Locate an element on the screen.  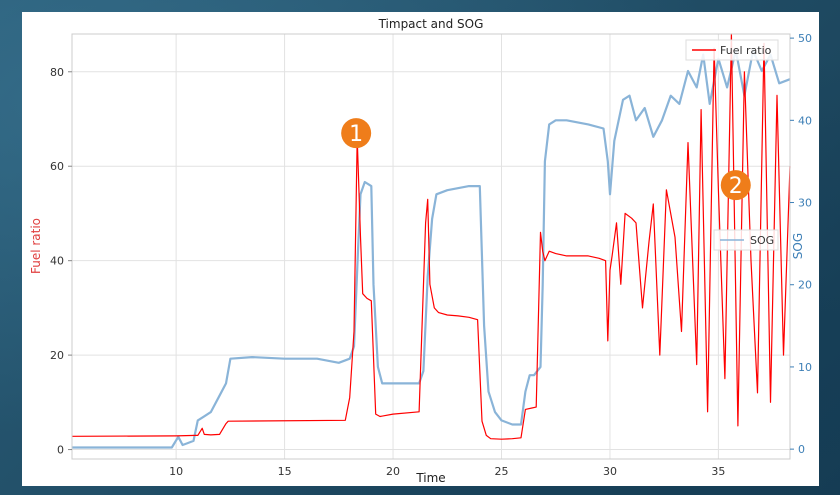
x-tick-label: 15 is located at coordinates (285, 471).